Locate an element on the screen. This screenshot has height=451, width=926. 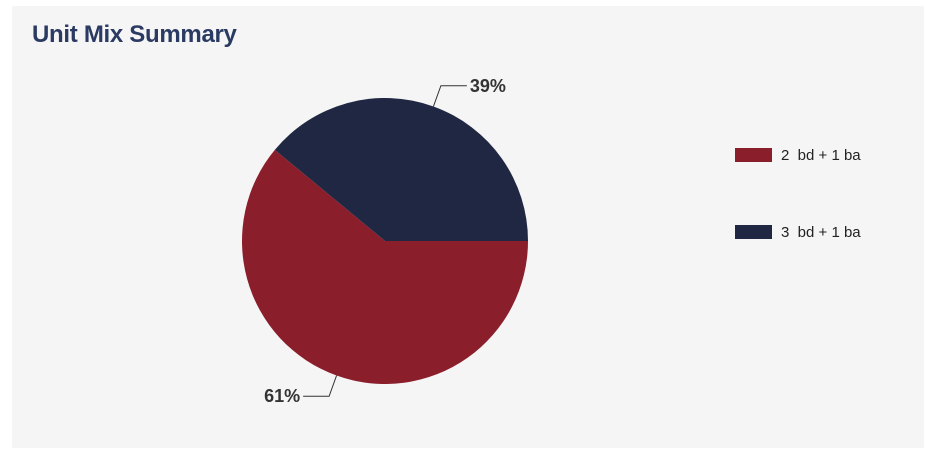
legend-label-2bd: 2 bd + 1 ba is located at coordinates (821, 155).